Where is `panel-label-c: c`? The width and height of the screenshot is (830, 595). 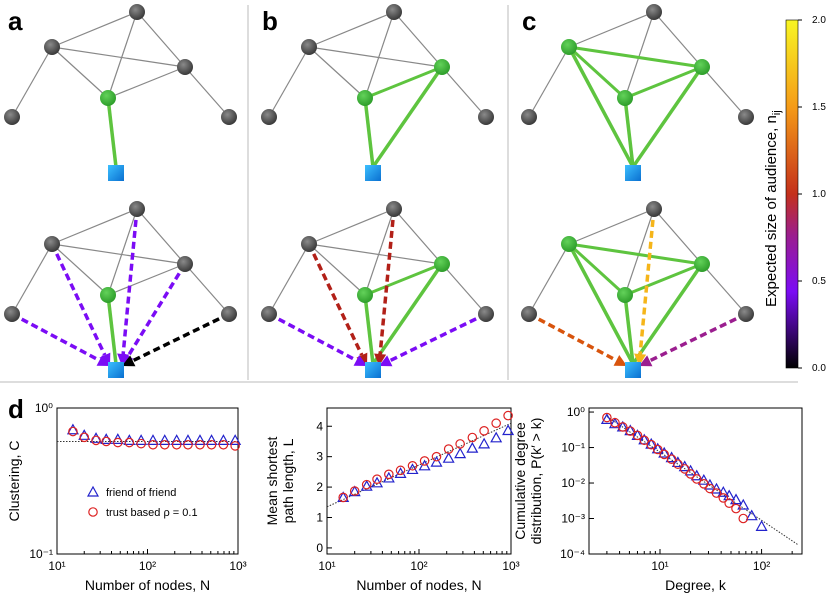
panel-label-c: c is located at coordinates (529, 21).